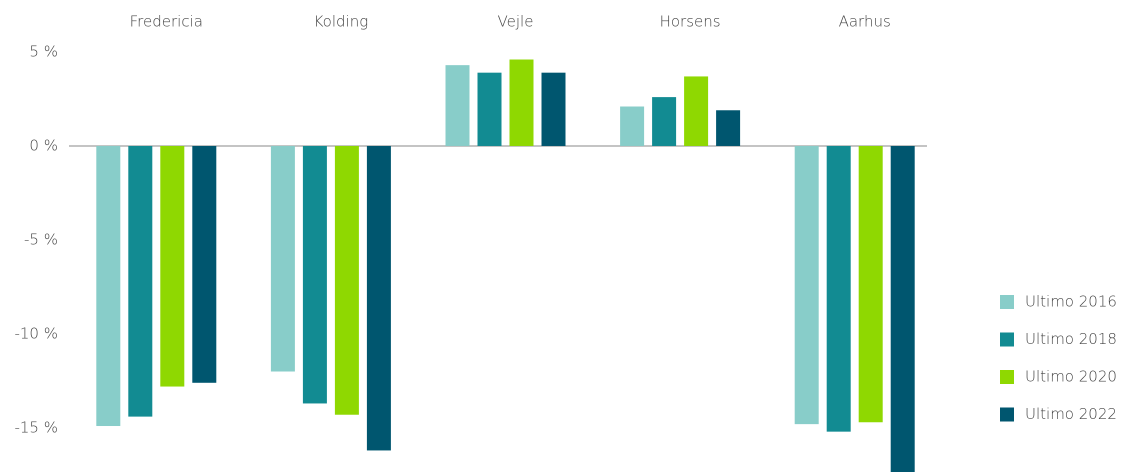 The width and height of the screenshot is (1131, 472). I want to click on x-tick-label: Horsens, so click(690, 22).